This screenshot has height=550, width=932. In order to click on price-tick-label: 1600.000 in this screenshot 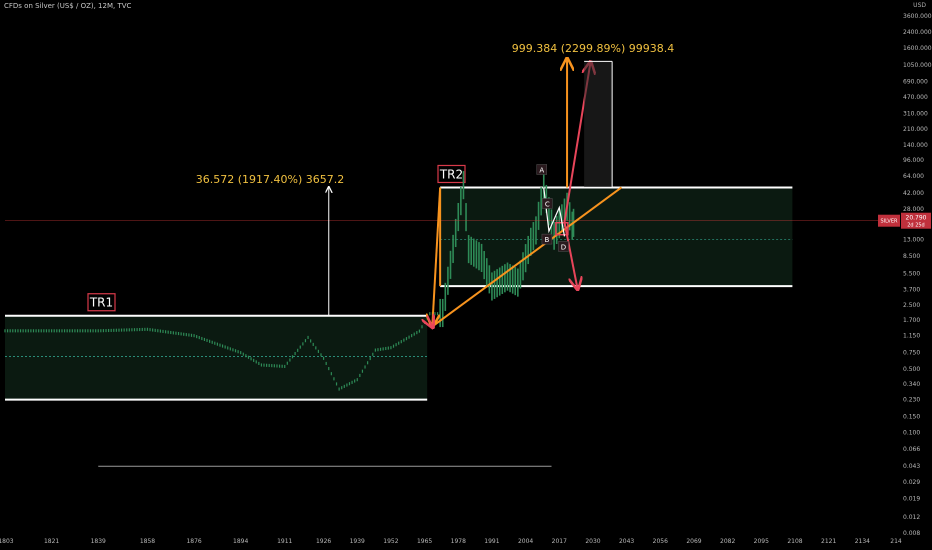, I will do `click(917, 48)`.